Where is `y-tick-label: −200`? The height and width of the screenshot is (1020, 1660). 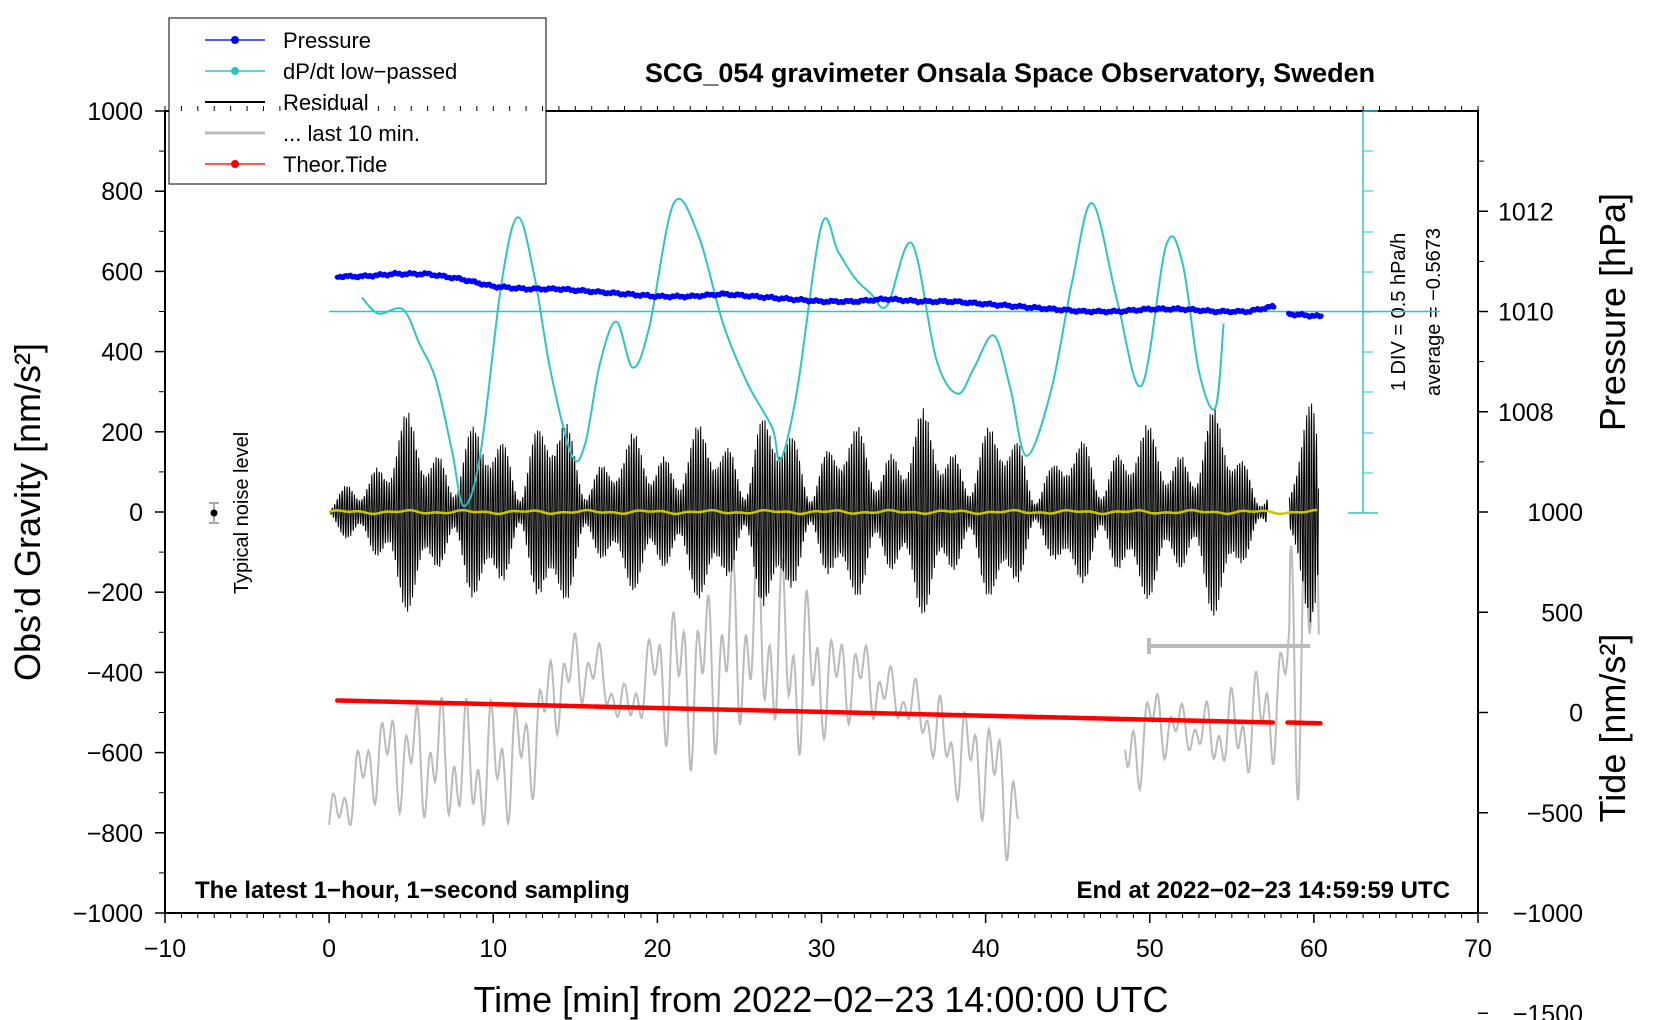
y-tick-label: −200 is located at coordinates (115, 593).